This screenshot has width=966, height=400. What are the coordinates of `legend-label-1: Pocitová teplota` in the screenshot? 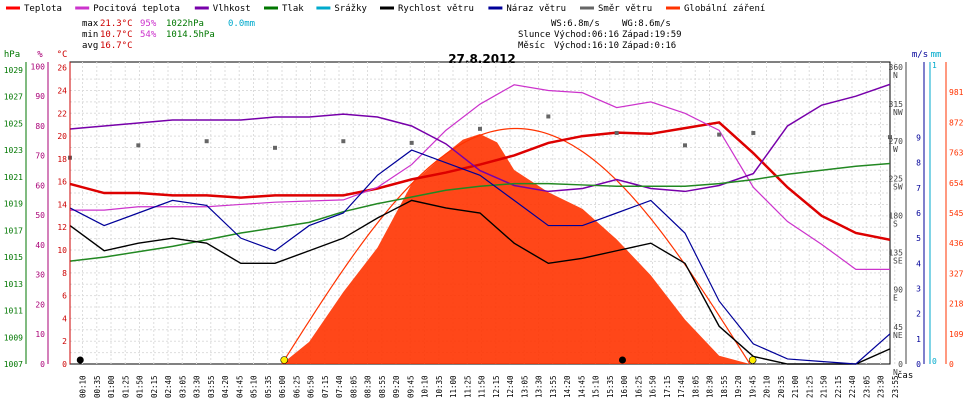 It's located at (136, 9).